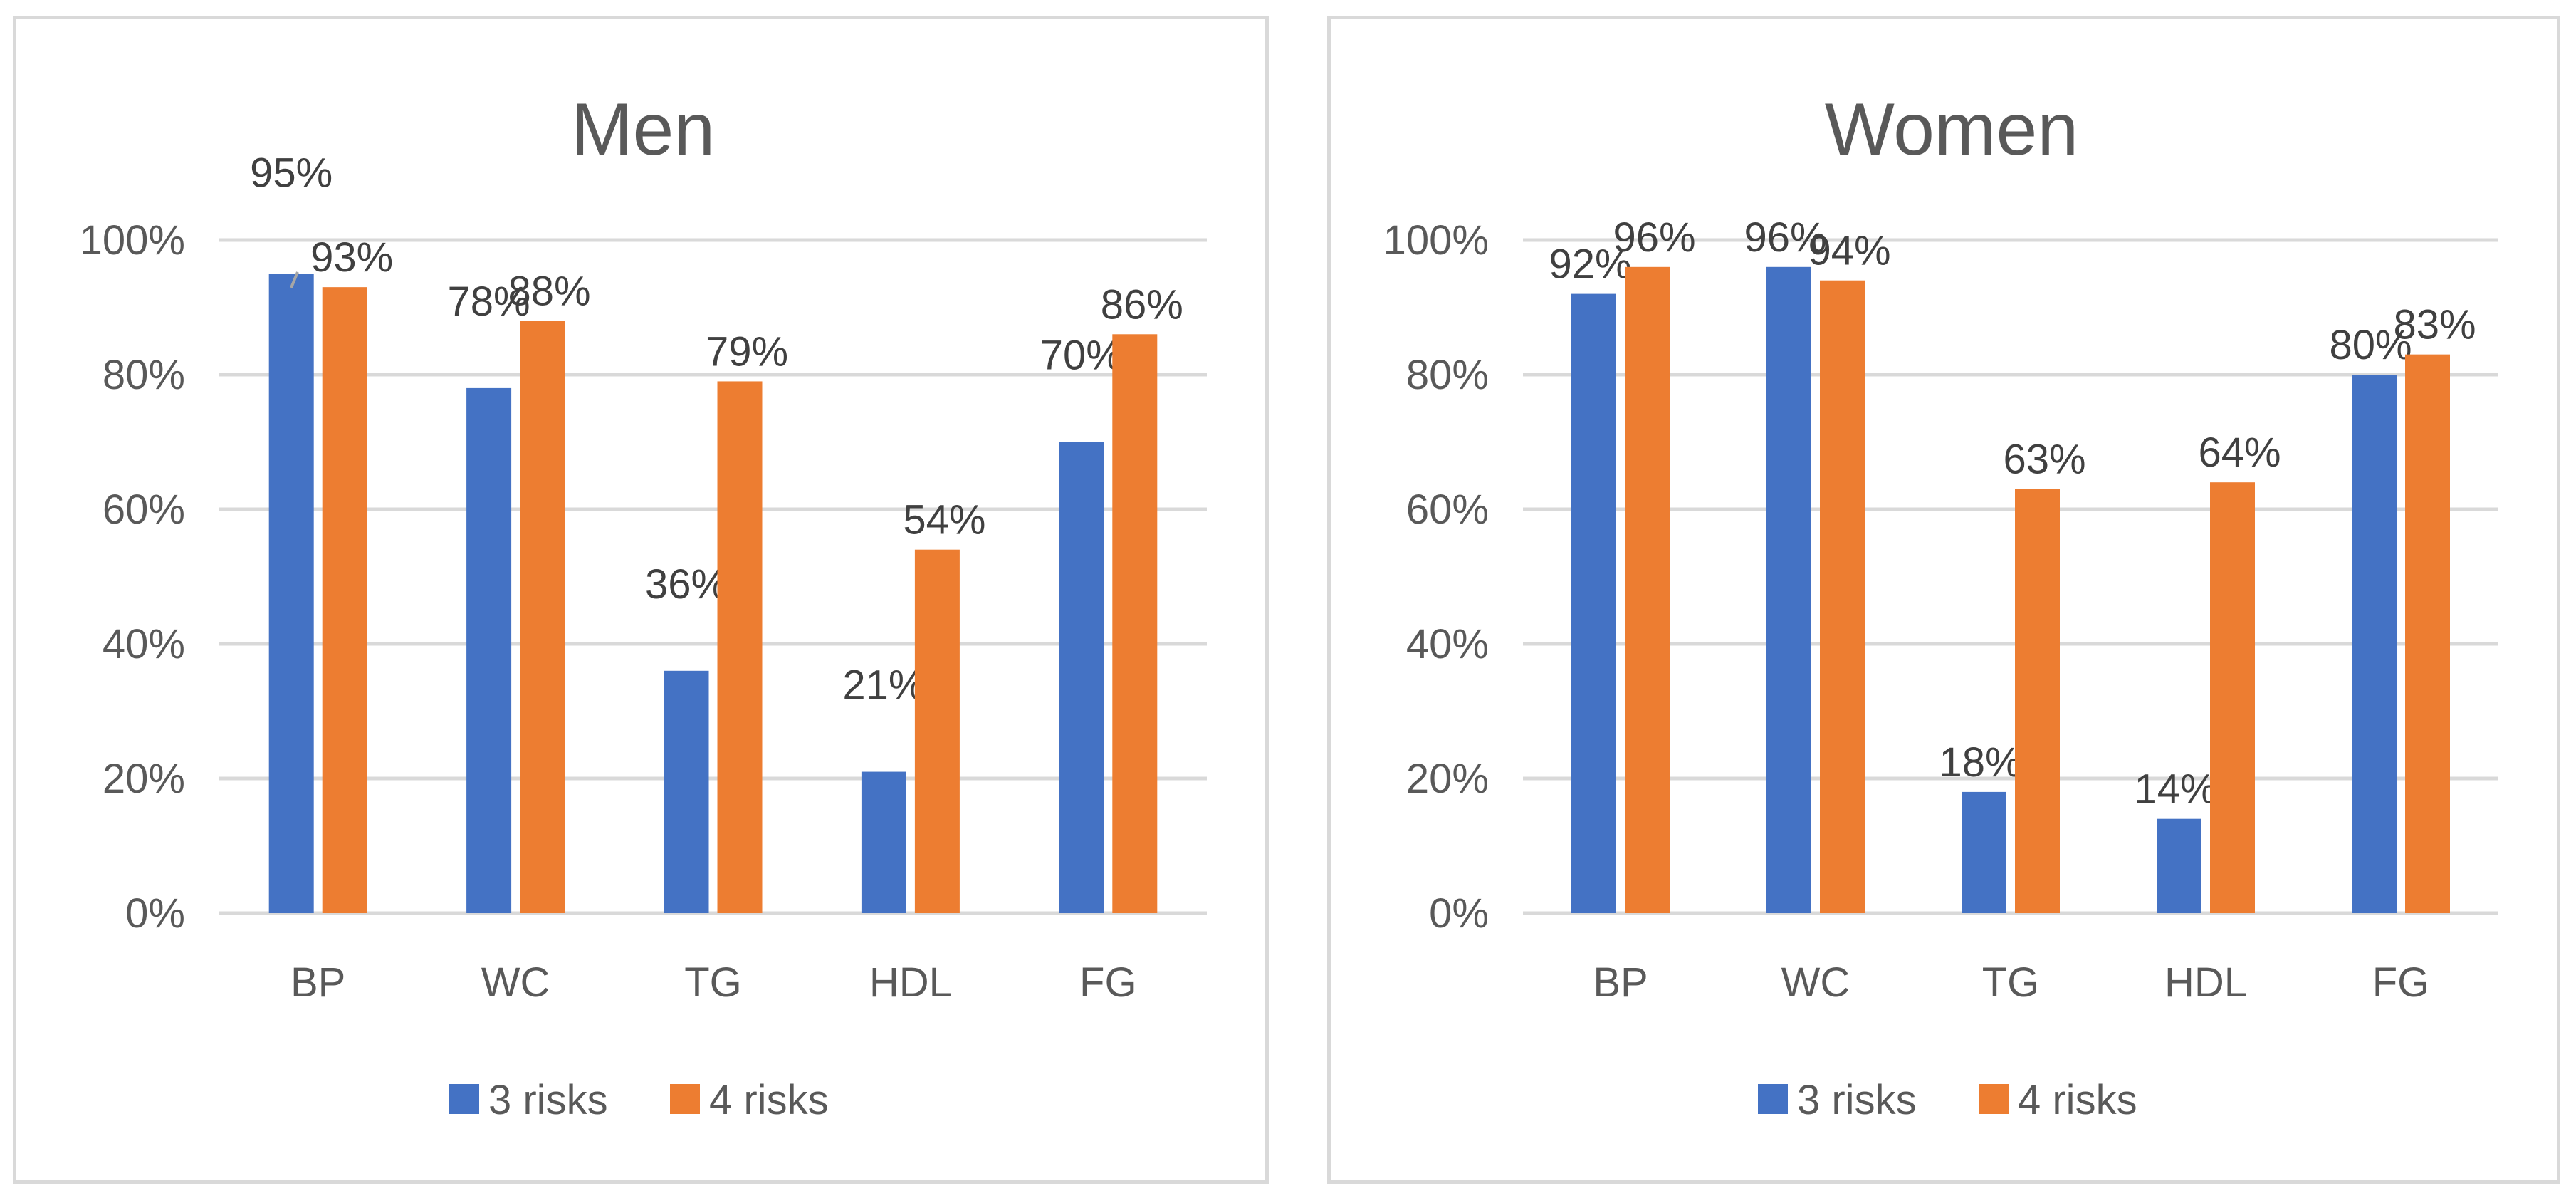 This screenshot has width=2576, height=1203. Describe the element at coordinates (2175, 789) in the screenshot. I see `data-label: 14%` at that location.